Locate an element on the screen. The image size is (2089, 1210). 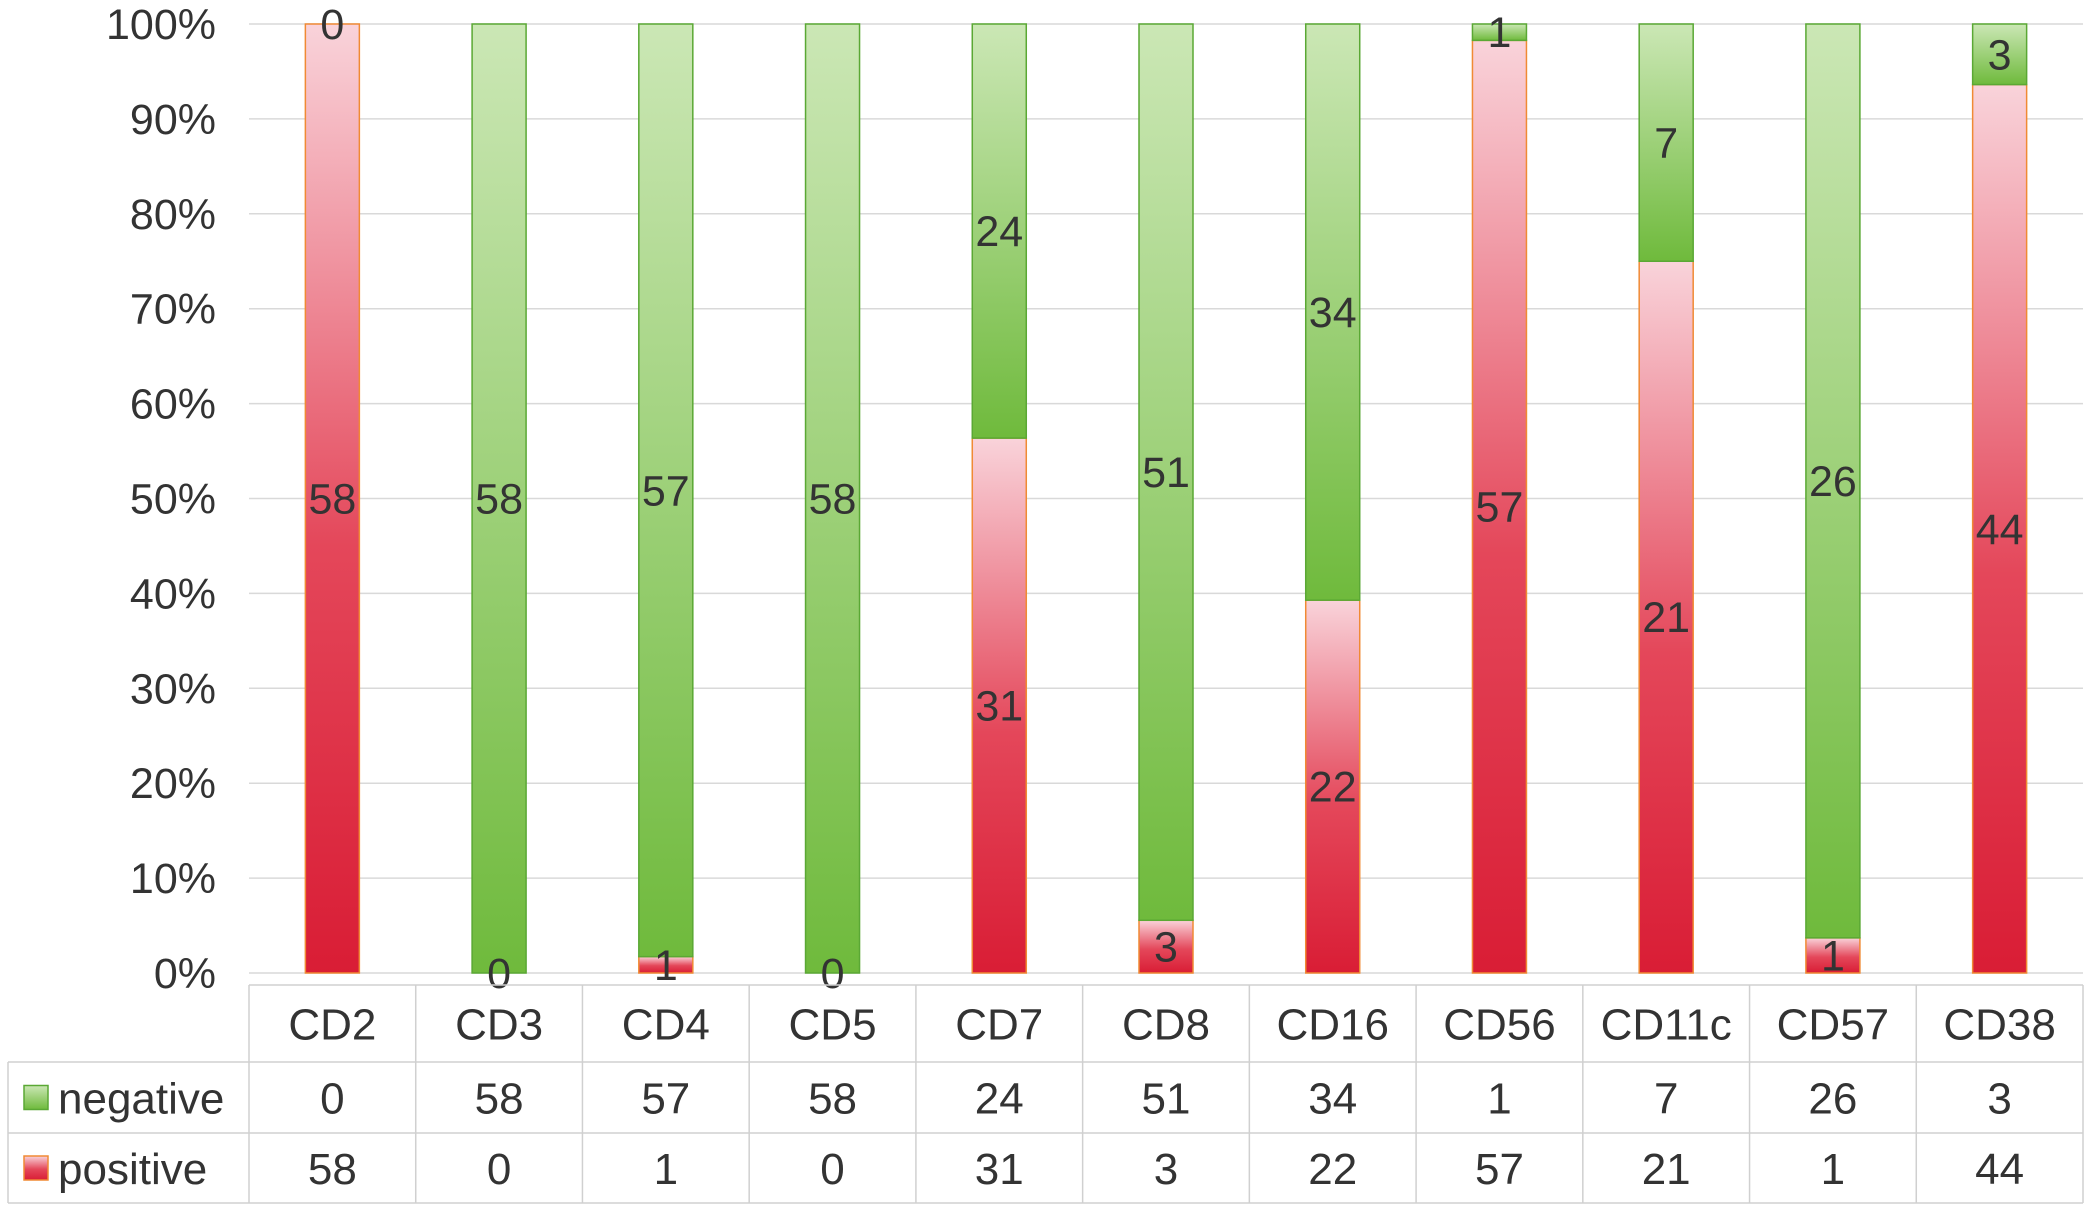
legend-swatch-negative is located at coordinates (36, 1097).